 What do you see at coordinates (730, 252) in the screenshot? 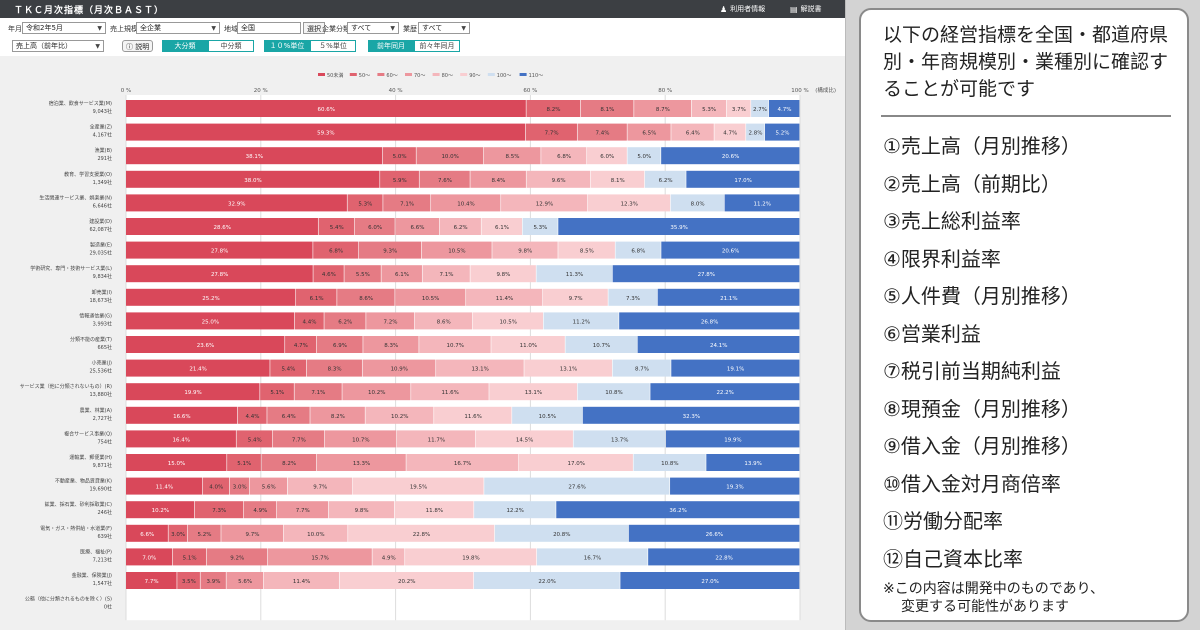
I see `bar-value-label: 20.6%` at bounding box center [730, 252].